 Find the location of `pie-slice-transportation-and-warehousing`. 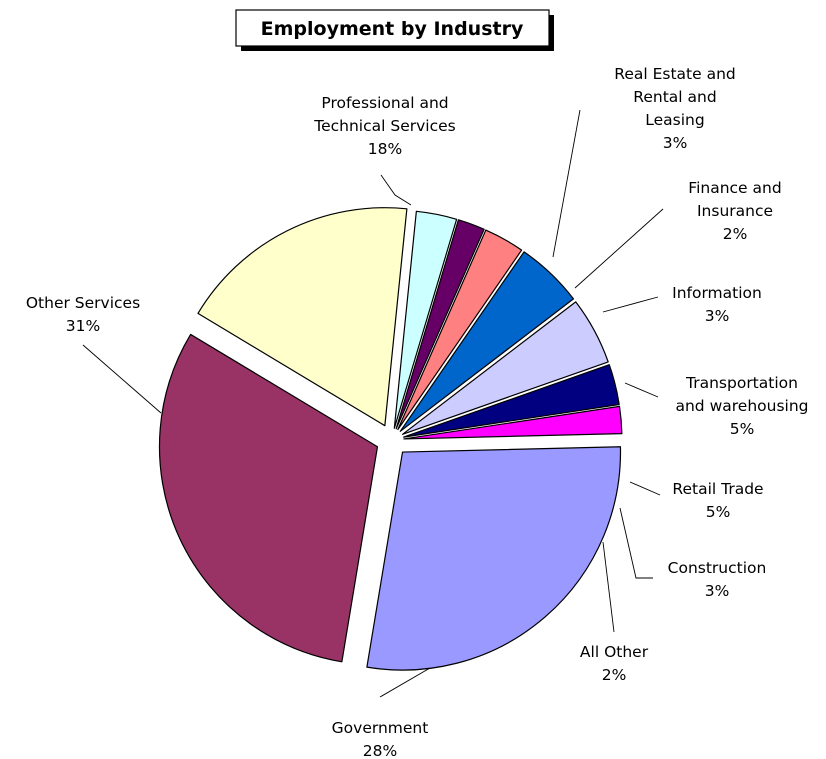

pie-slice-transportation-and-warehousing is located at coordinates (487, 341).